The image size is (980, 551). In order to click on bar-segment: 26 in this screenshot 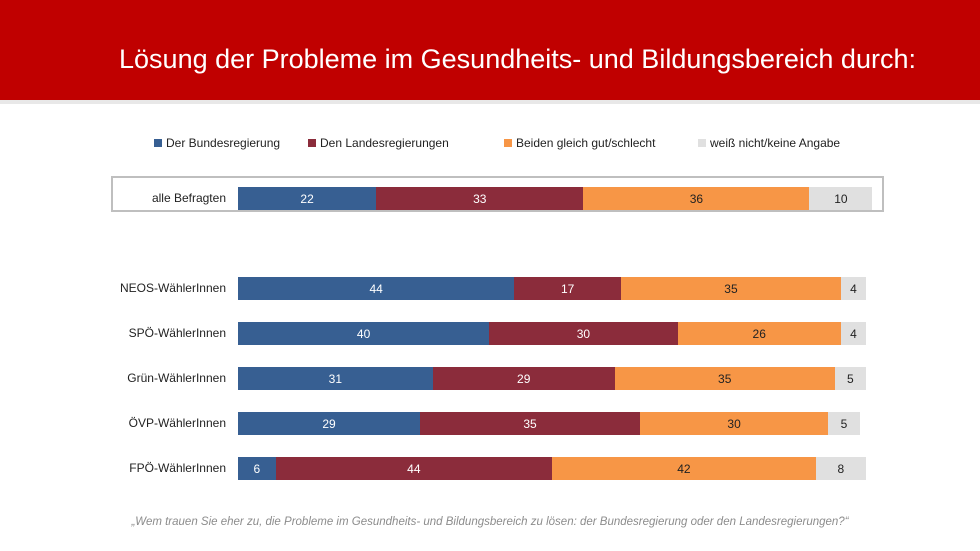, I will do `click(759, 333)`.